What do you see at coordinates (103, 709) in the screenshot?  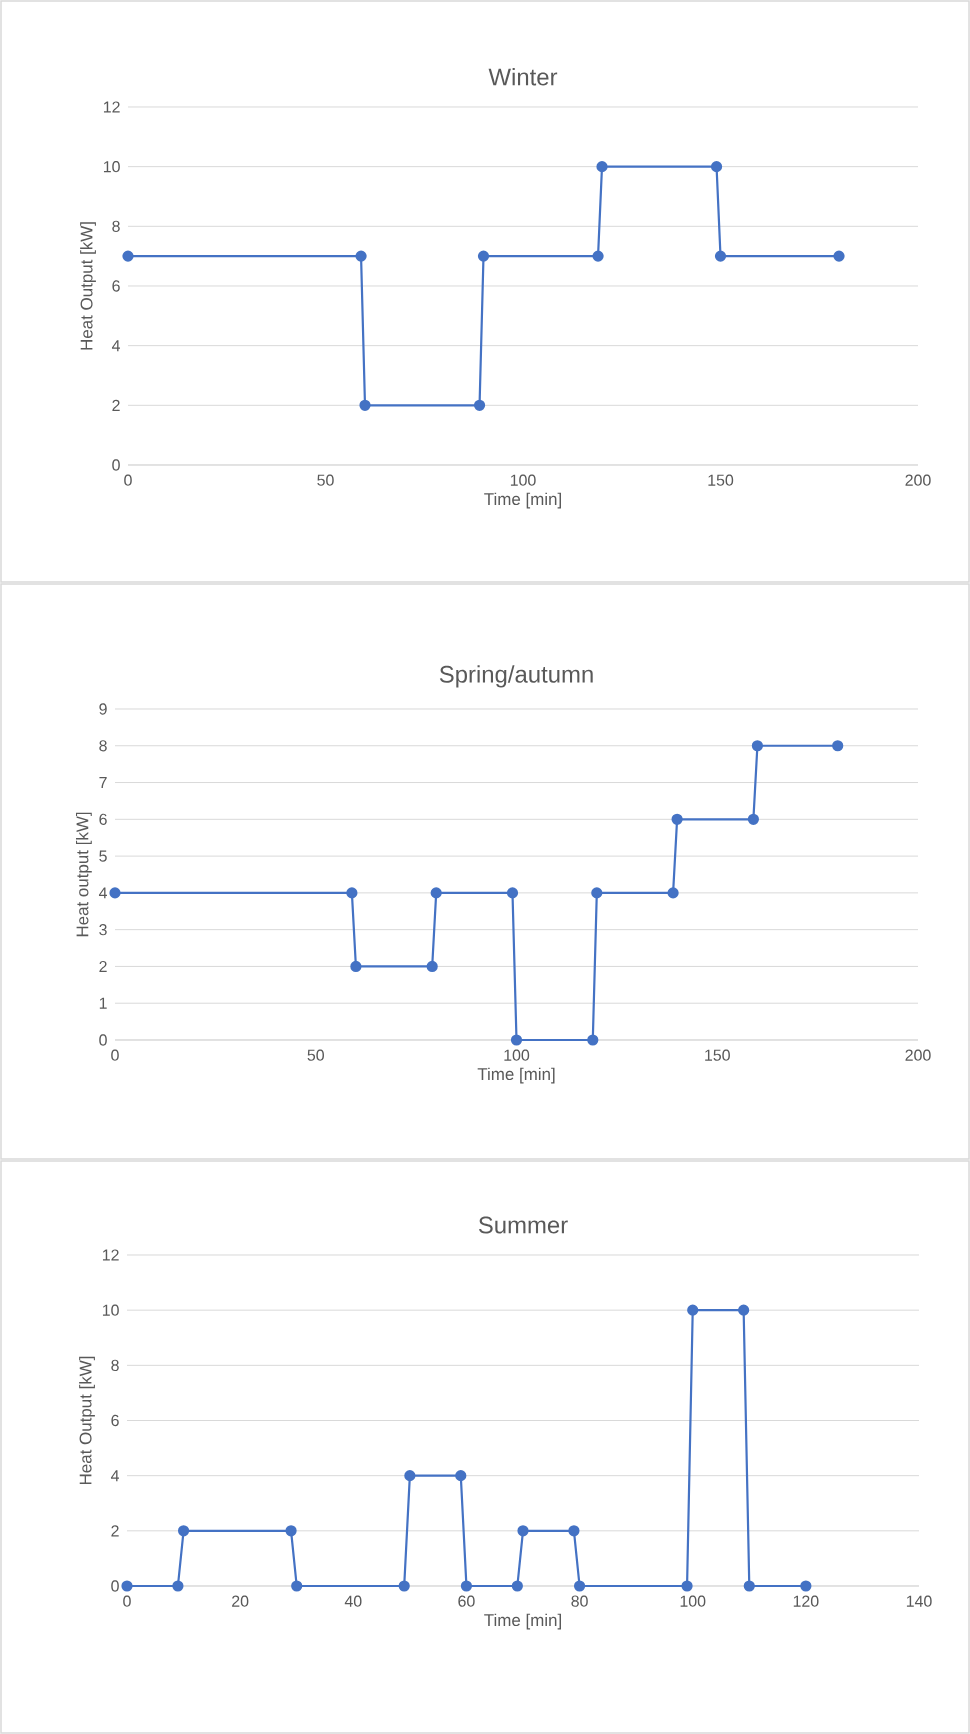 I see `y-tick-label: 9` at bounding box center [103, 709].